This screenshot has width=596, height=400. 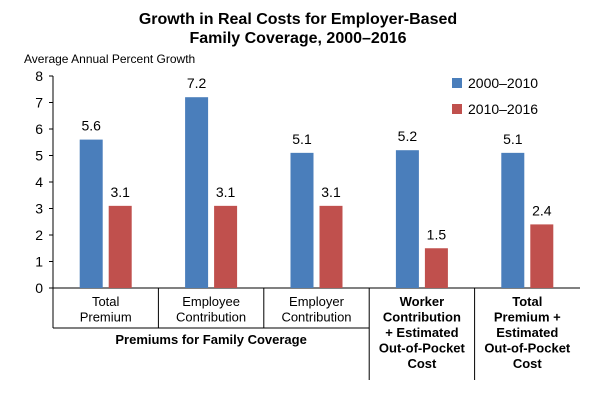 I want to click on x-category-label: Estimated, so click(x=527, y=332).